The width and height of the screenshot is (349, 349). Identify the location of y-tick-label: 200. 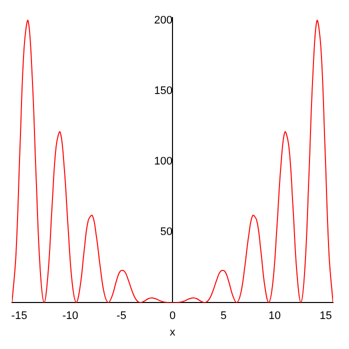
(163, 20).